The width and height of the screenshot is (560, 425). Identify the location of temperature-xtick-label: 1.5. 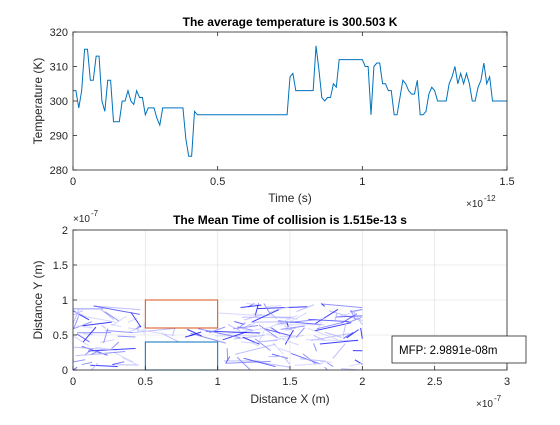
(506, 182).